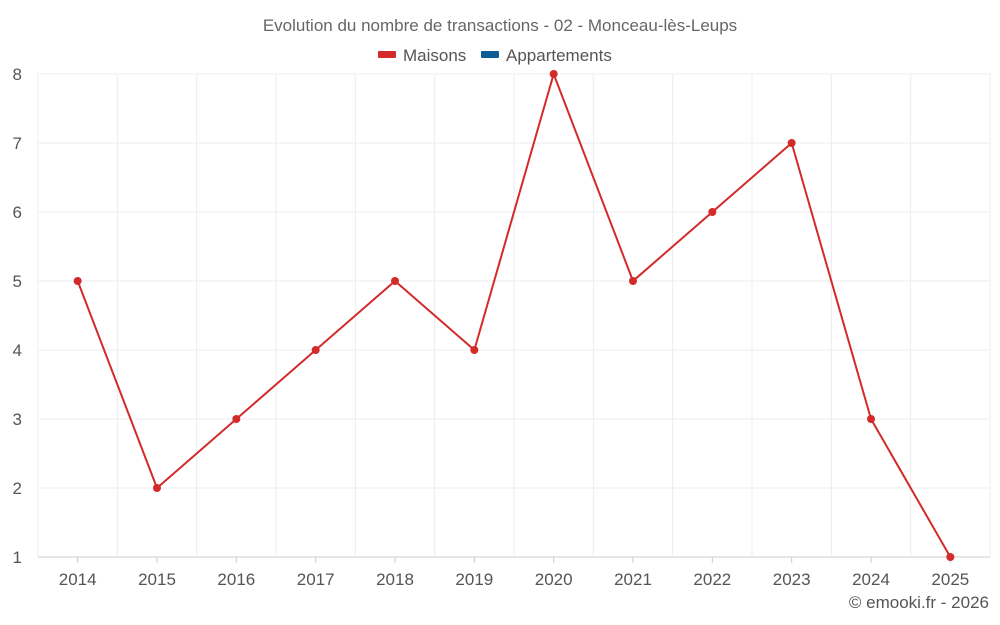 This screenshot has width=1000, height=625. Describe the element at coordinates (918, 602) in the screenshot. I see `copyright-text: © emooki.fr - 2026` at that location.